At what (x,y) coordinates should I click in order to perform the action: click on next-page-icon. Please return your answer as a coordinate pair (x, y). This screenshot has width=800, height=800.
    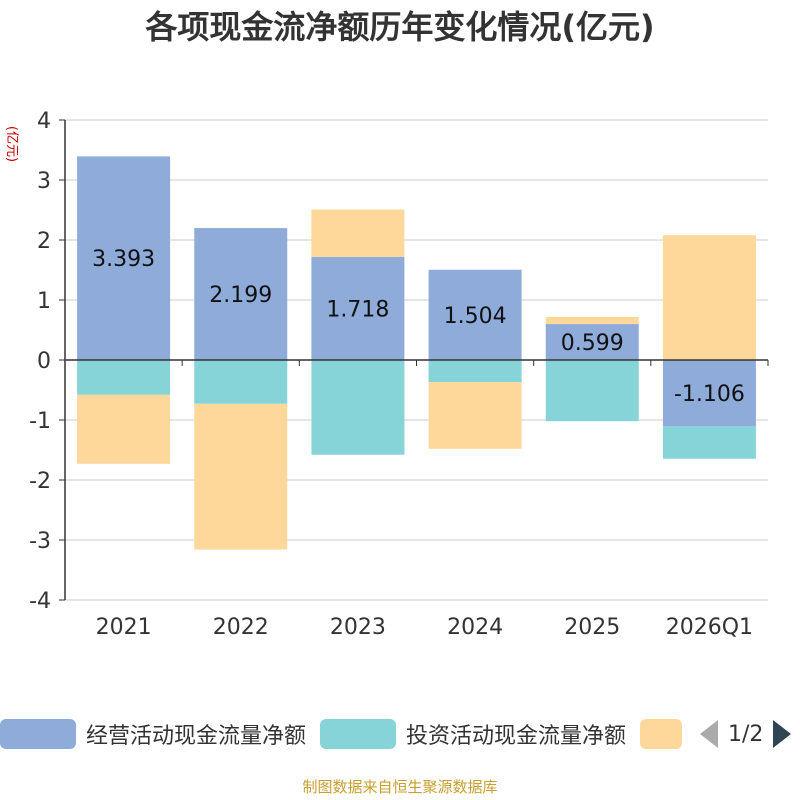
    Looking at the image, I should click on (782, 734).